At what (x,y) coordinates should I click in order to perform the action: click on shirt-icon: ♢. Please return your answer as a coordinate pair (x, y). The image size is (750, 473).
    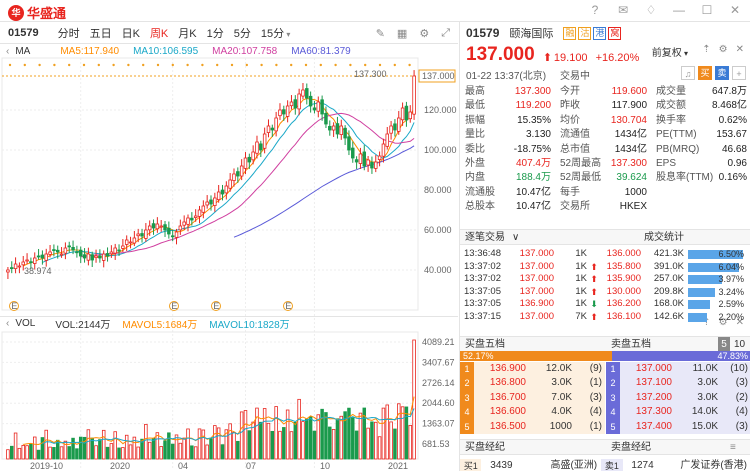
    Looking at the image, I should click on (651, 10).